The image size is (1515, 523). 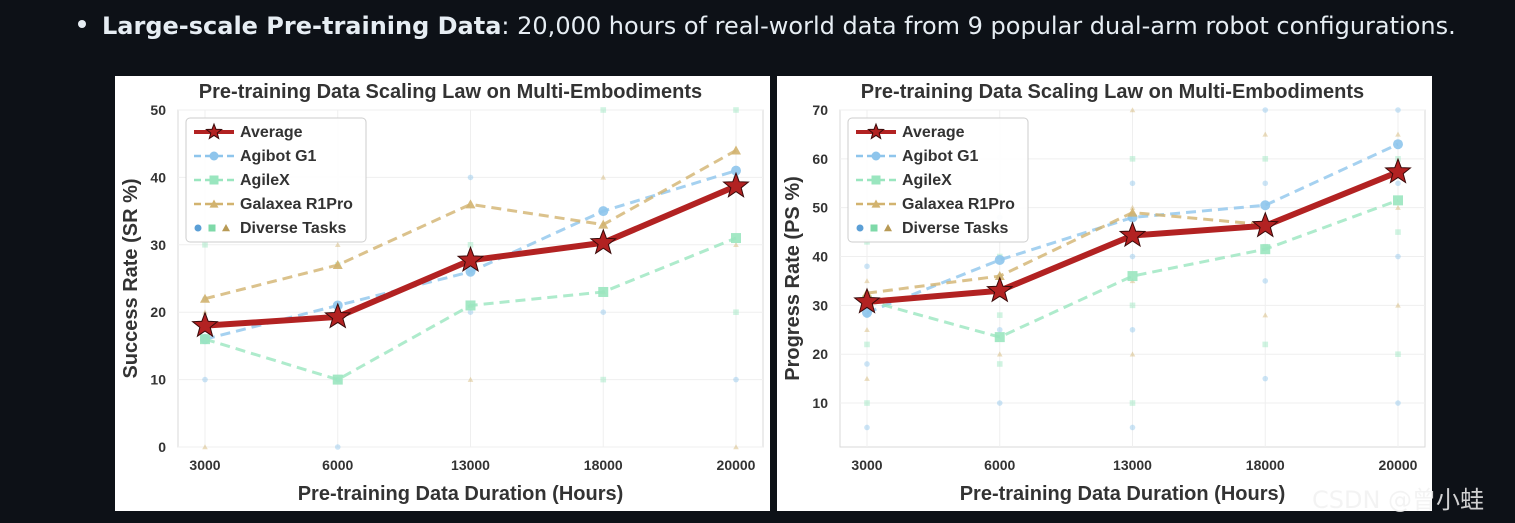 I want to click on series-line-agibot-g1, so click(x=1132, y=228).